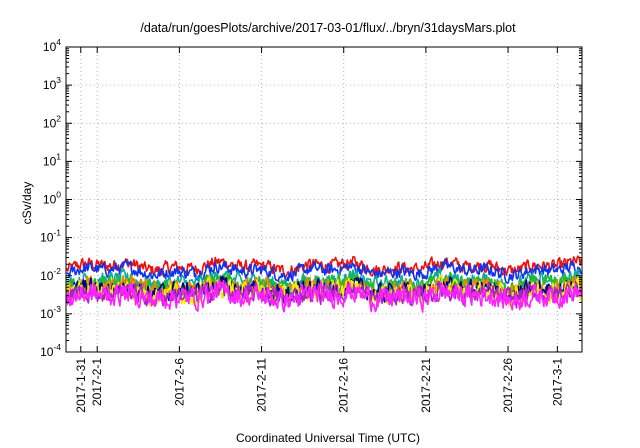  Describe the element at coordinates (50, 350) in the screenshot. I see `y-tick-label: 10⁻⁴` at that location.